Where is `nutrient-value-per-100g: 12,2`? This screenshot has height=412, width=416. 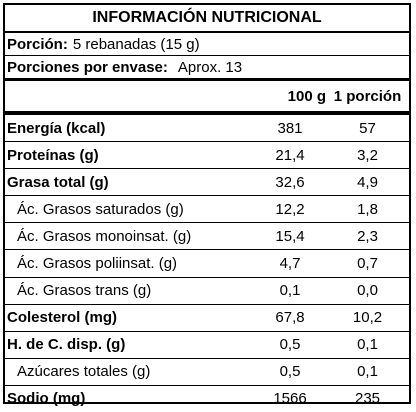 nutrient-value-per-100g: 12,2 is located at coordinates (290, 209).